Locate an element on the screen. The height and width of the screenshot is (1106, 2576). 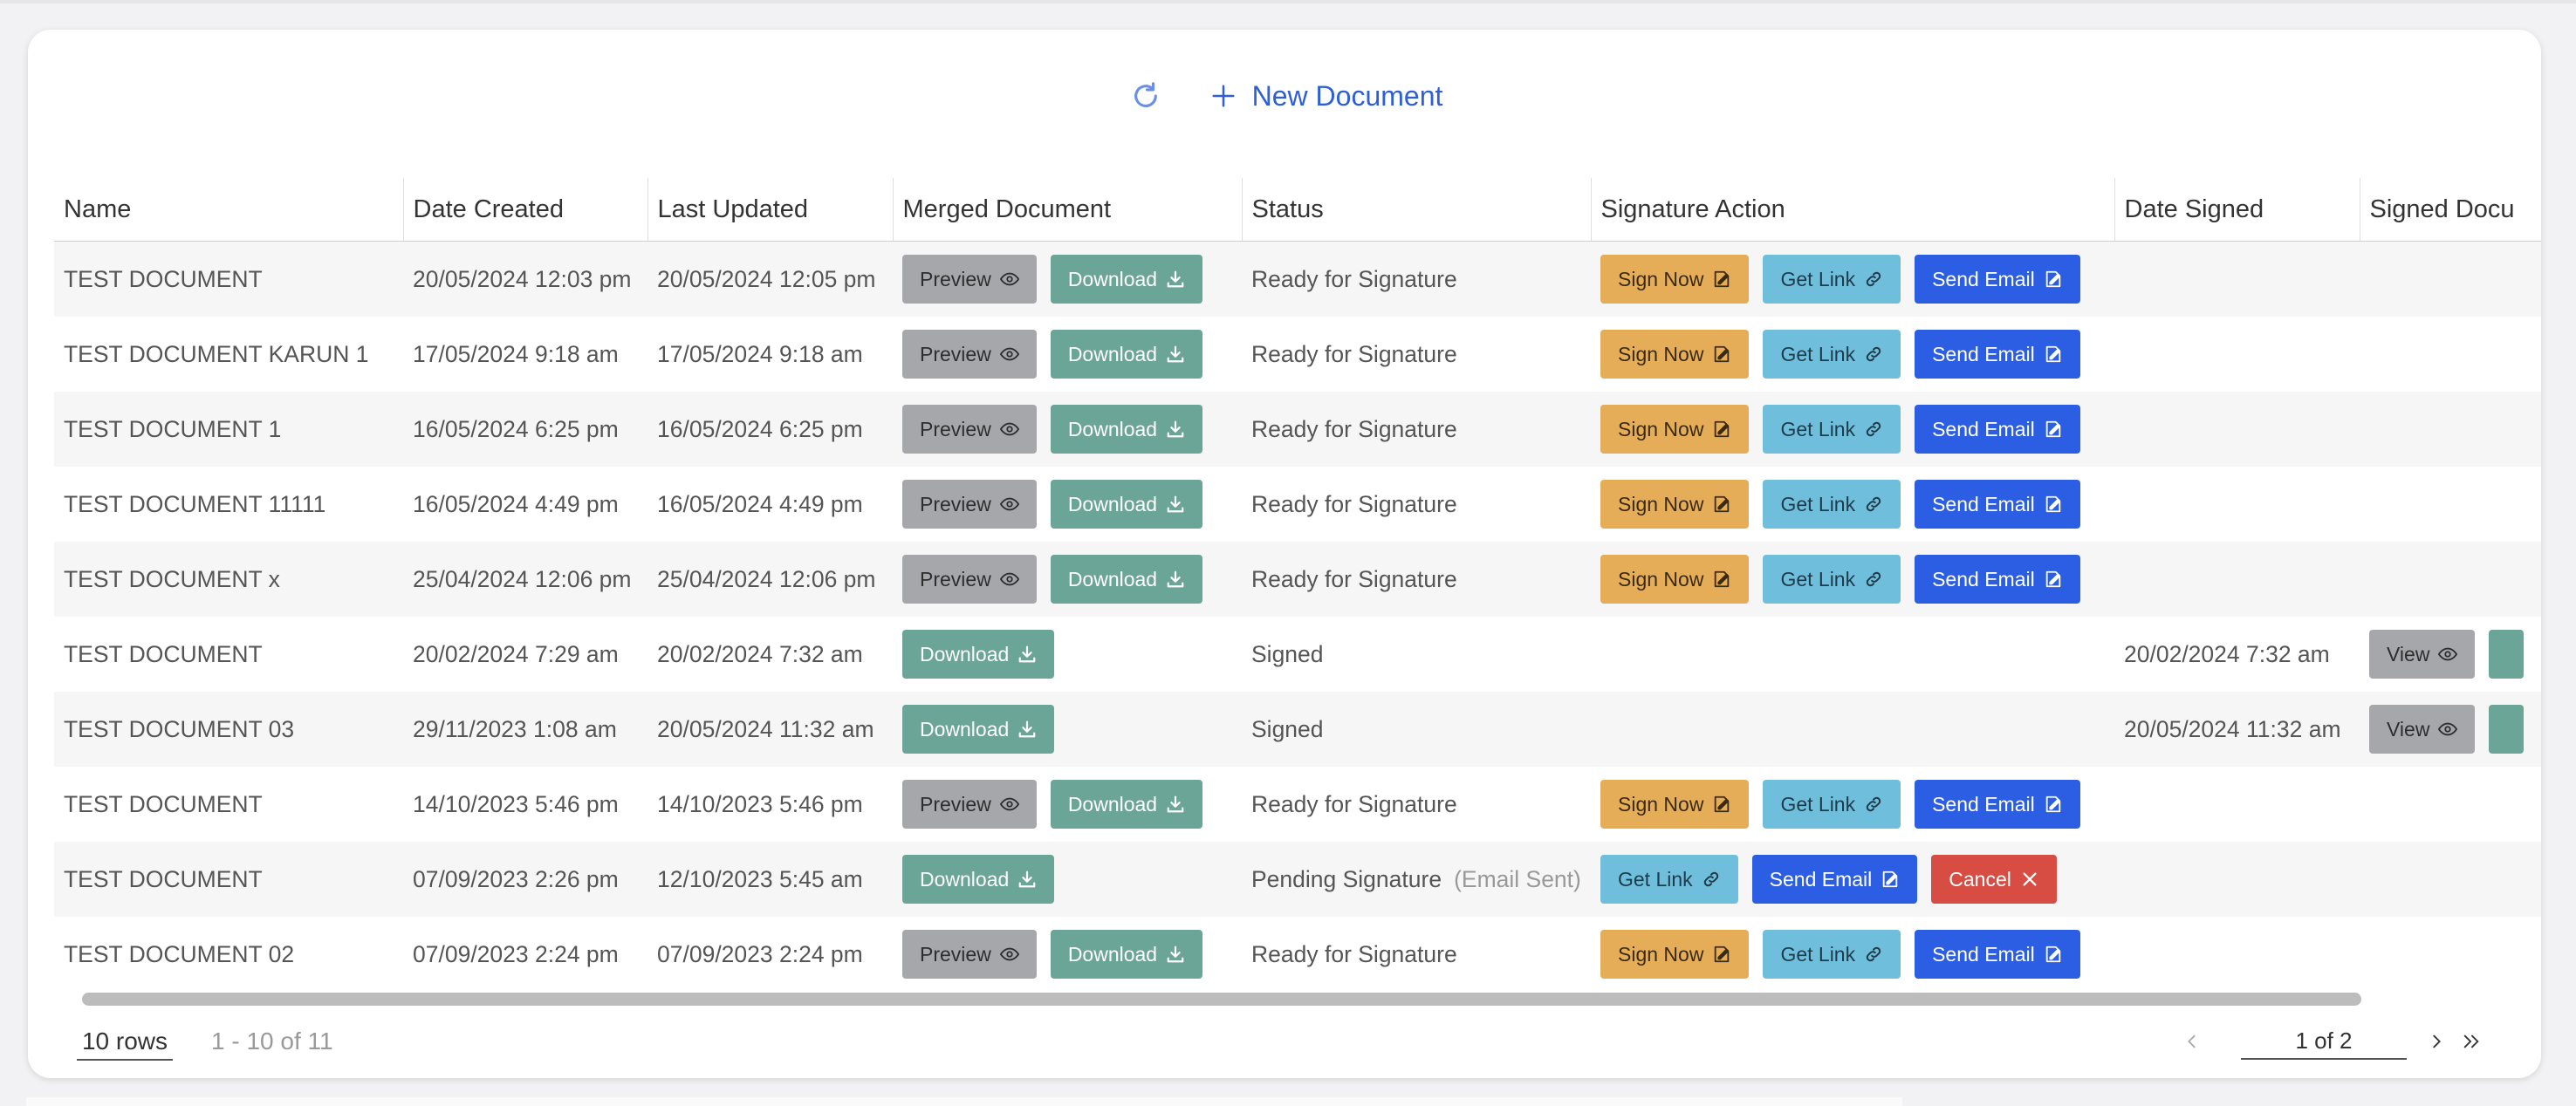
cancel-button: Cancel is located at coordinates (1994, 879).